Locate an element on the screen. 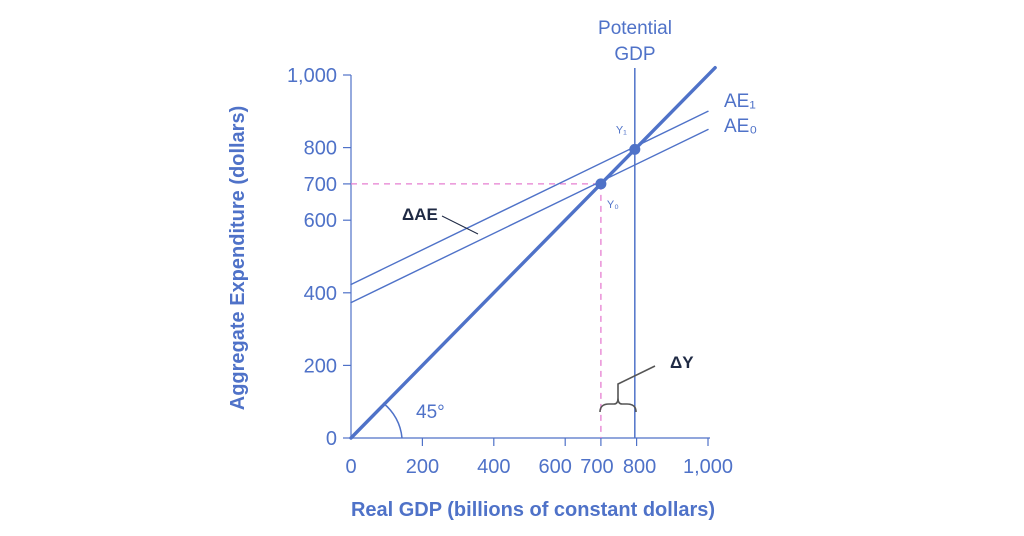 The image size is (1024, 536). point-label-y1: Y₁ is located at coordinates (621, 130).